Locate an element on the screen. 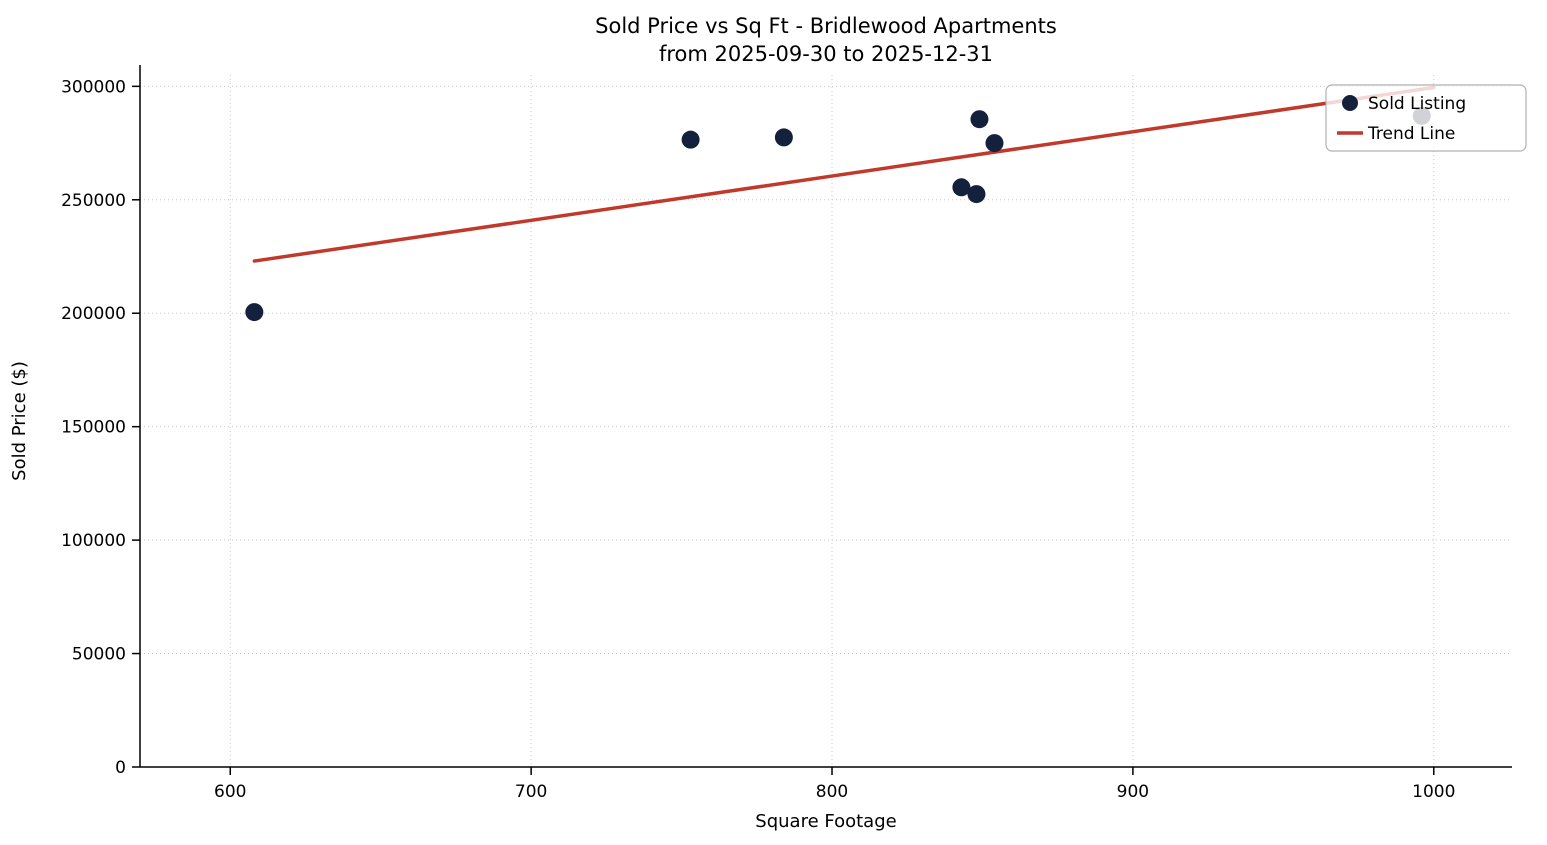 Image resolution: width=1547 pixels, height=845 pixels. y-tick-label: 100000 is located at coordinates (93, 541).